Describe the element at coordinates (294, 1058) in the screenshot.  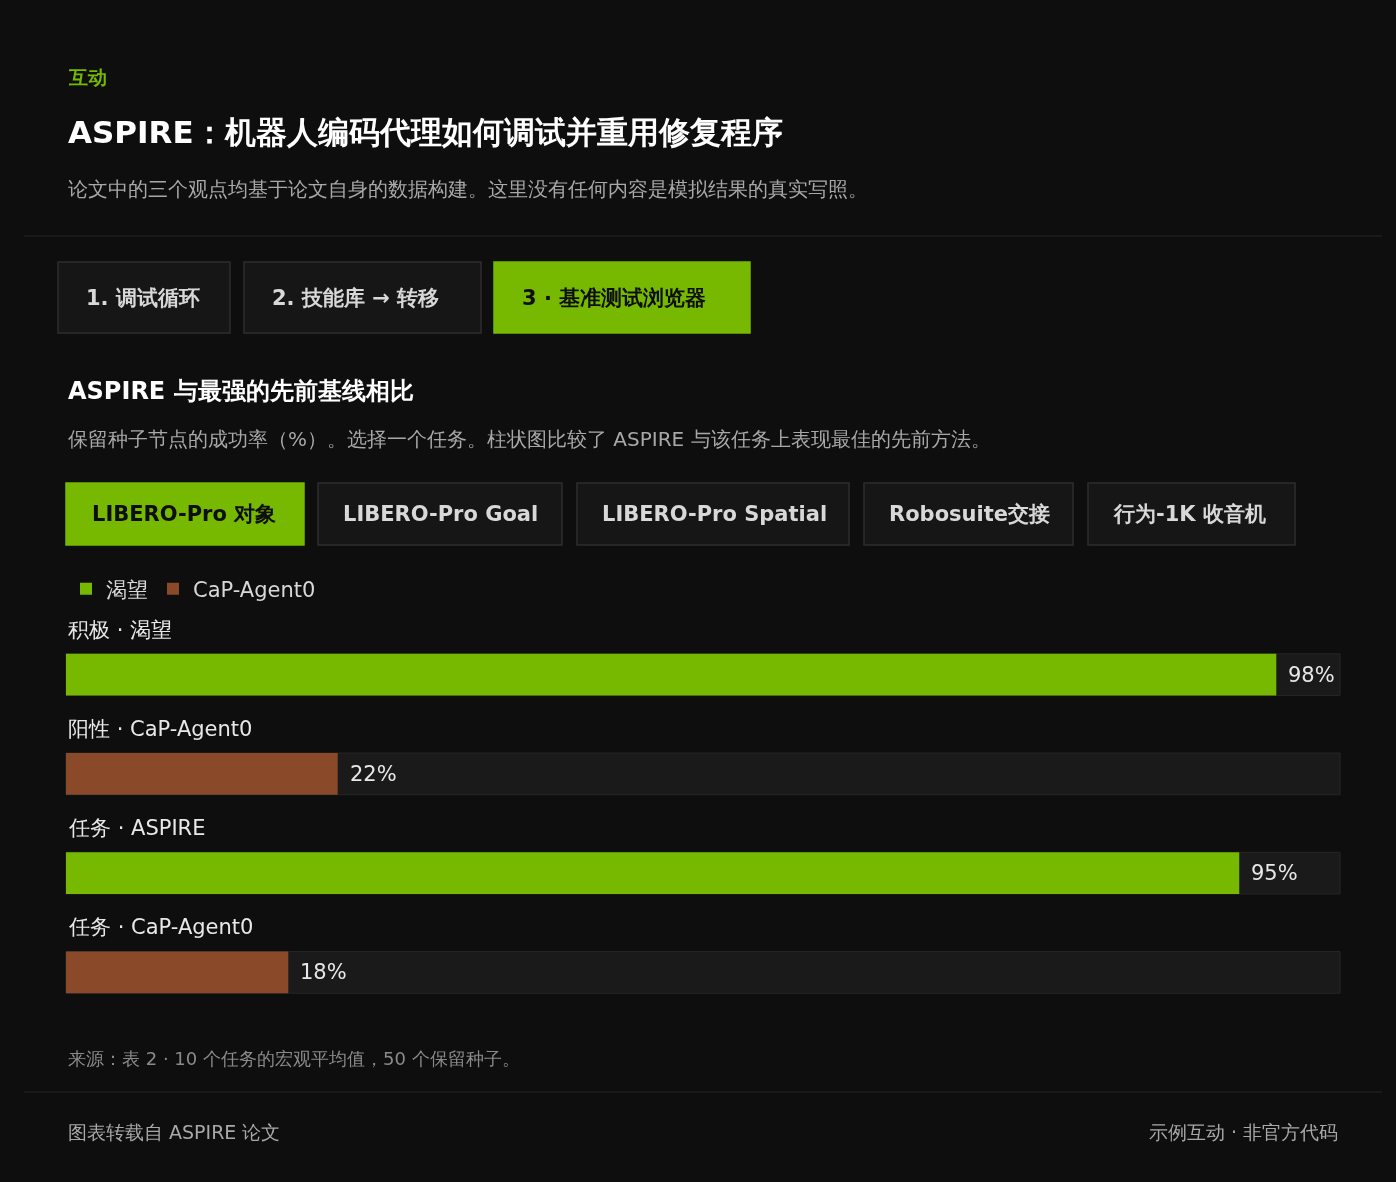
I see `source-note: 来源：表 2 · 10 个任务的宏观平均值，50 个保留种子。` at that location.